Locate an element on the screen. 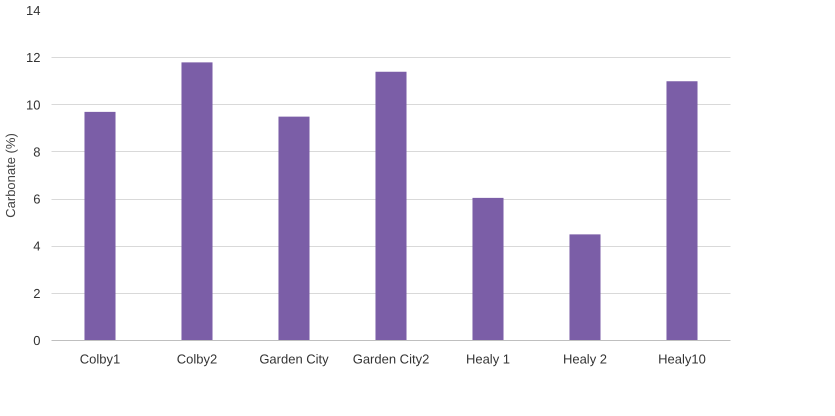 The image size is (835, 416). y-axis-title: Carbonate (%) is located at coordinates (10, 175).